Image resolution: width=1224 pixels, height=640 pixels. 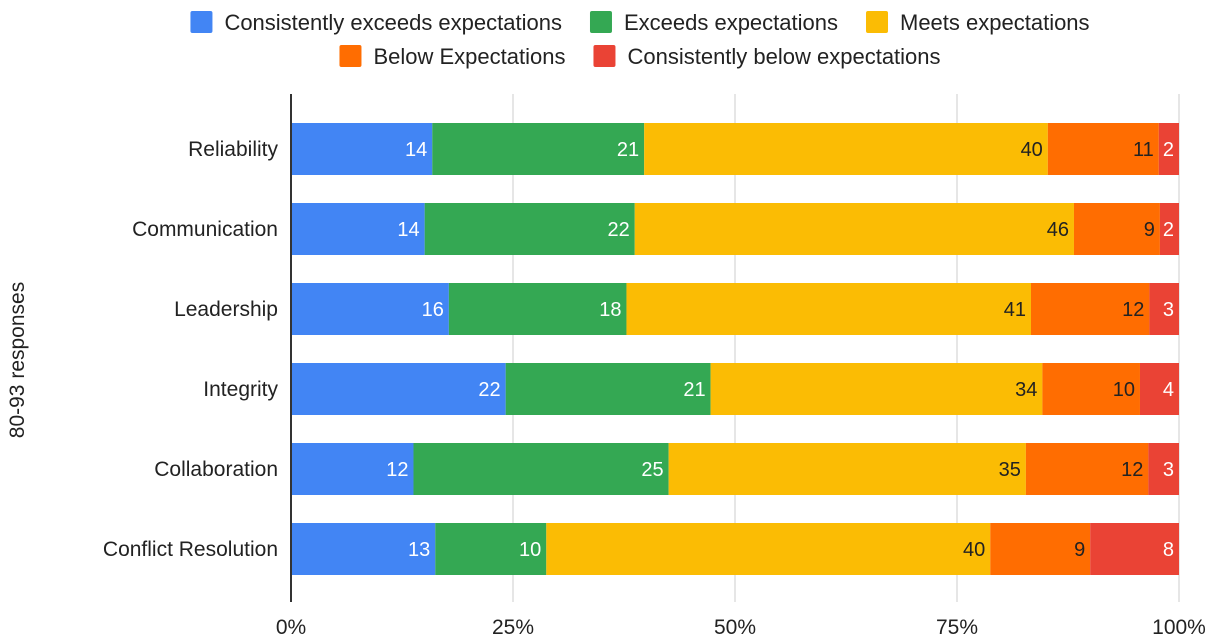 What do you see at coordinates (735, 627) in the screenshot?
I see `x-tick-label: 50%` at bounding box center [735, 627].